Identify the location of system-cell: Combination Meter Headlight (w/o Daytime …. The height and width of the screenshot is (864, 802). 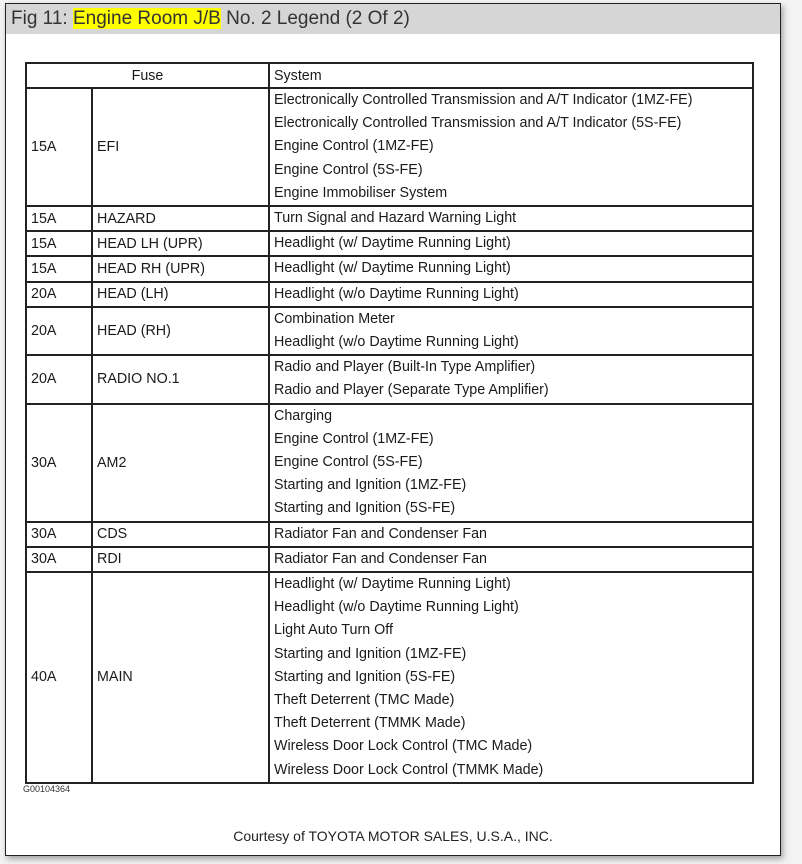
(511, 331).